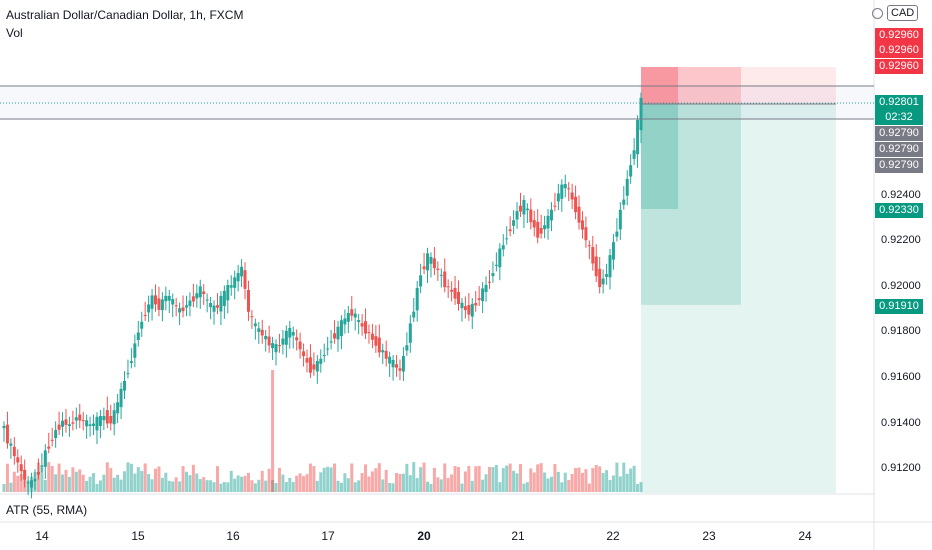 Image resolution: width=932 pixels, height=550 pixels. I want to click on atr-indicator-label: ATR (55, RMA), so click(47, 510).